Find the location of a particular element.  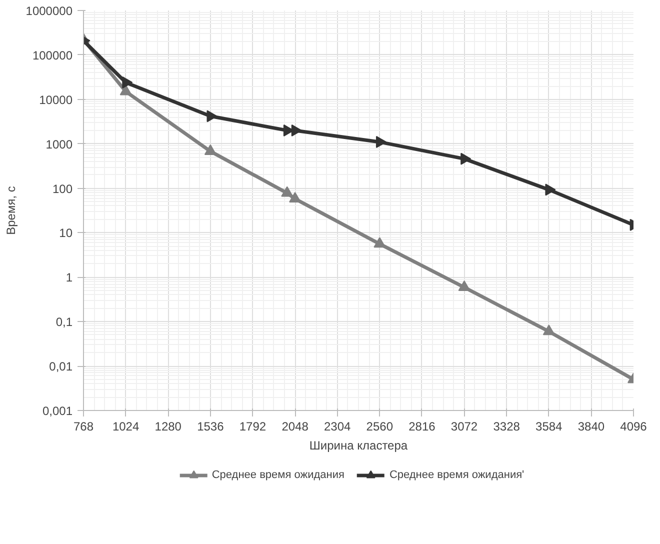

y-tick-label: 100000 is located at coordinates (52, 55).